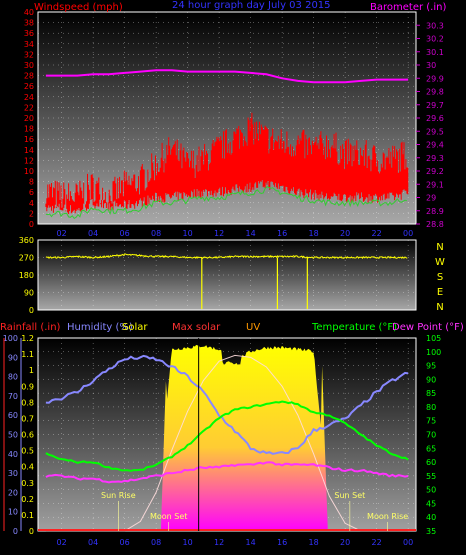 The width and height of the screenshot is (466, 555). What do you see at coordinates (100, 327) in the screenshot?
I see `humidity-label: Humidity (%)` at bounding box center [100, 327].